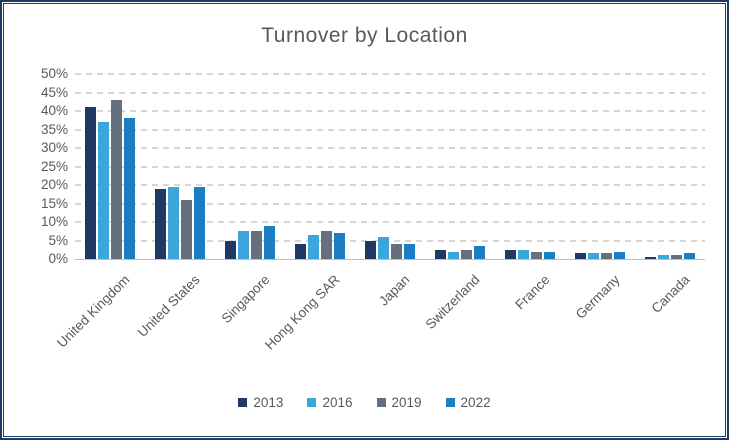 The width and height of the screenshot is (729, 440). I want to click on bar-2013-united-states, so click(160, 223).